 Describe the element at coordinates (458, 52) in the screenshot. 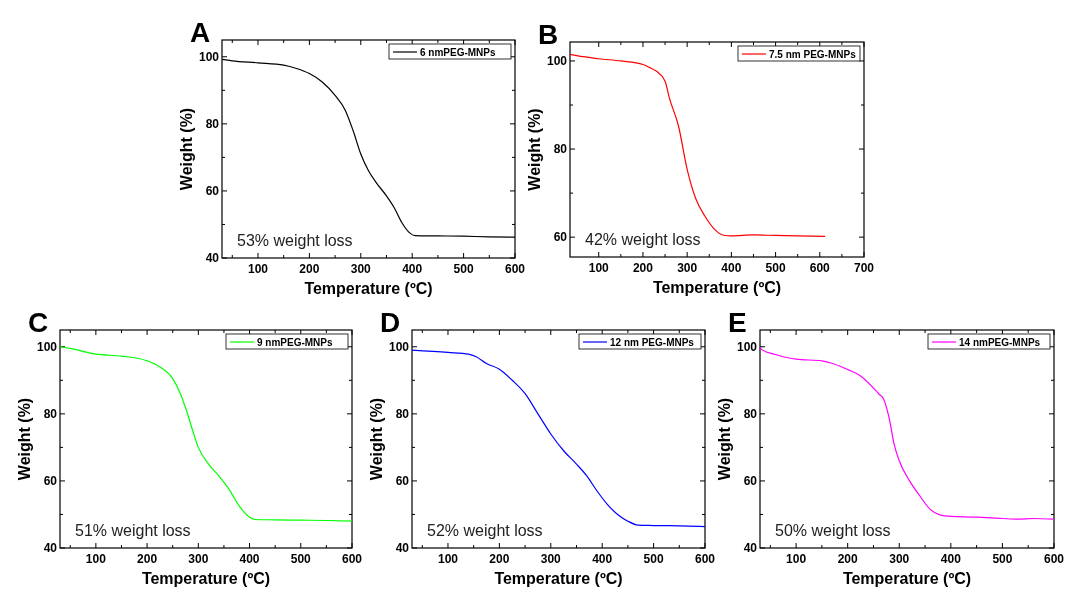

I see `legend-label: 6 nmPEG-MNPs` at that location.